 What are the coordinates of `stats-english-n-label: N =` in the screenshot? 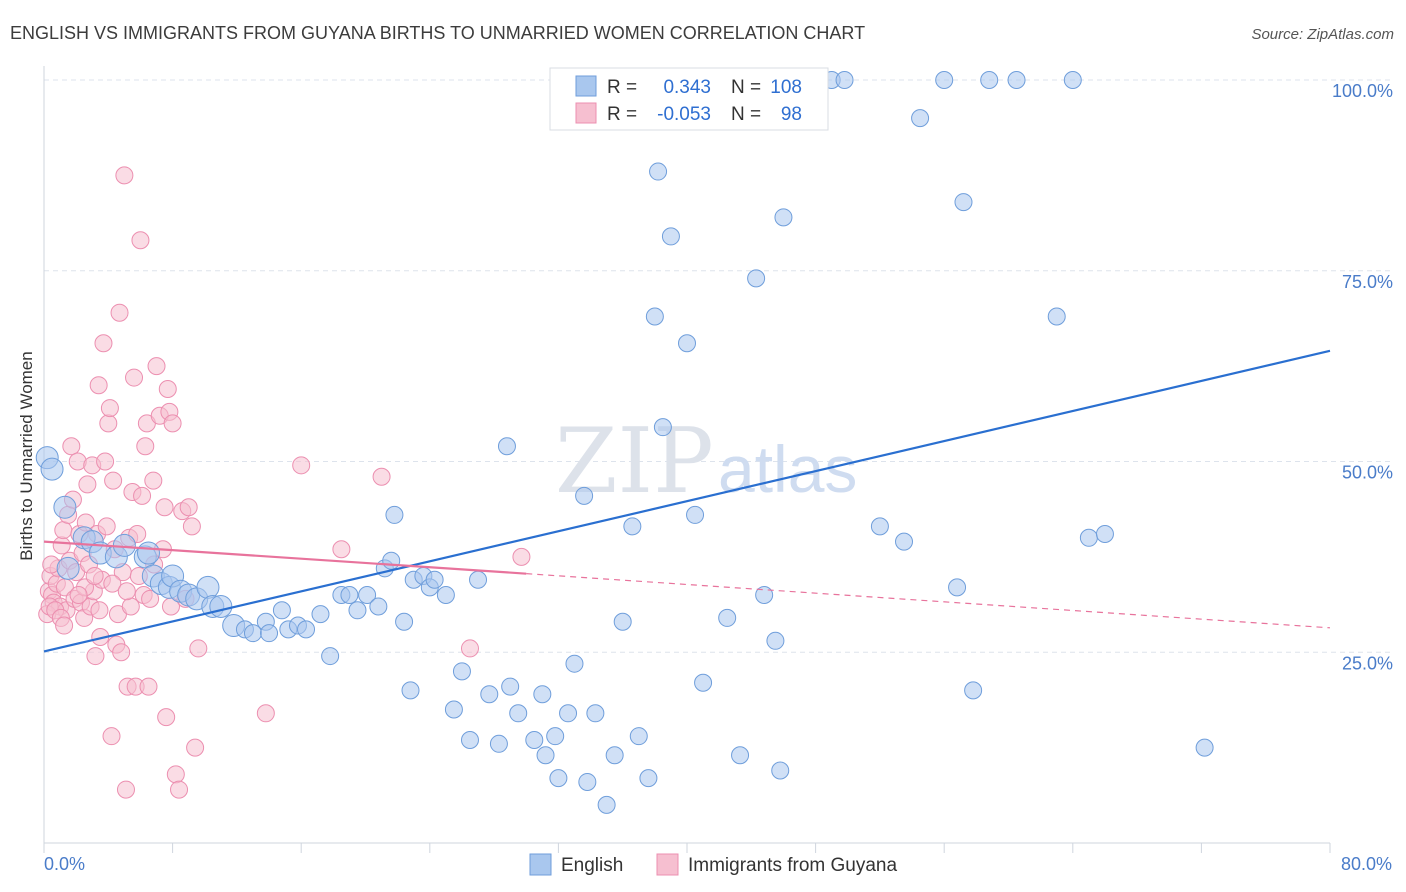 It's located at (746, 87).